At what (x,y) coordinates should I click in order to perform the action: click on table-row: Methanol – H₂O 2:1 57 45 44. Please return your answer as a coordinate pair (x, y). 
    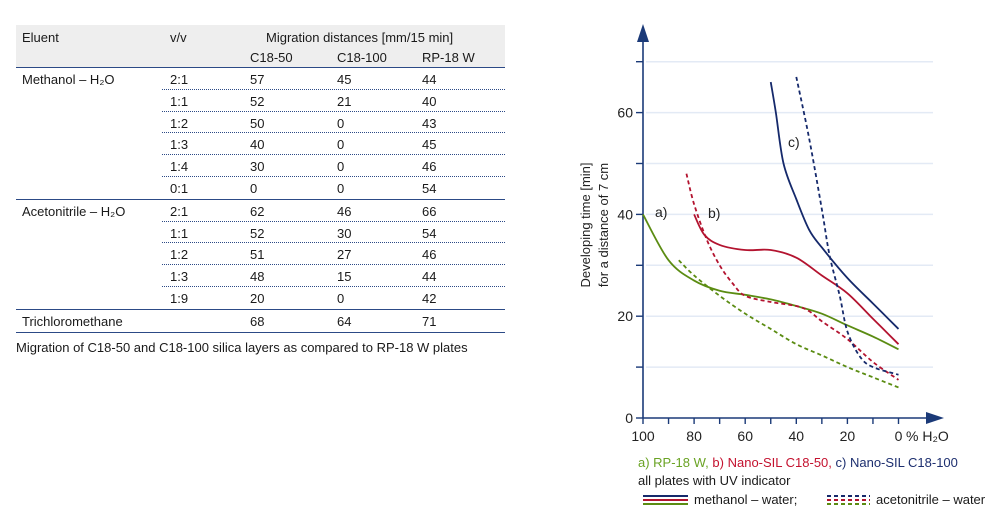
    Looking at the image, I should click on (260, 79).